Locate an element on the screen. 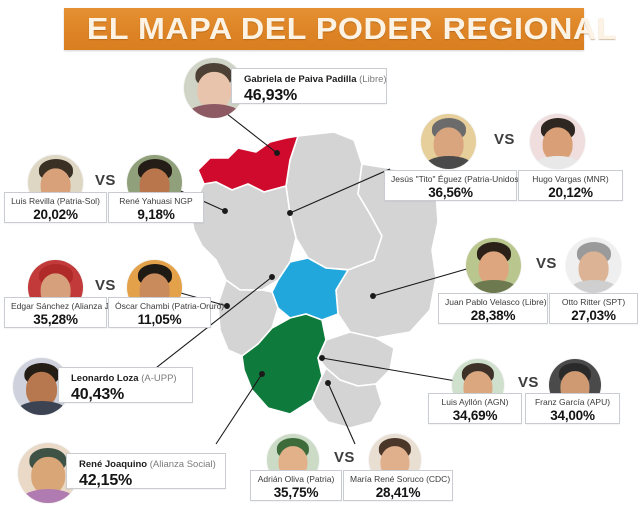 This screenshot has width=640, height=518. label-franz-garcia: Franz García (APU) 34,00% is located at coordinates (572, 408).